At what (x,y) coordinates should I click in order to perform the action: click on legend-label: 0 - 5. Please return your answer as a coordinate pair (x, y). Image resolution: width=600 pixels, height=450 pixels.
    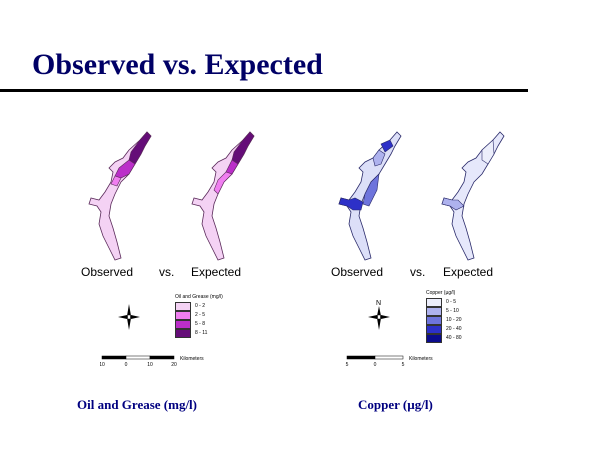
    Looking at the image, I should click on (451, 302).